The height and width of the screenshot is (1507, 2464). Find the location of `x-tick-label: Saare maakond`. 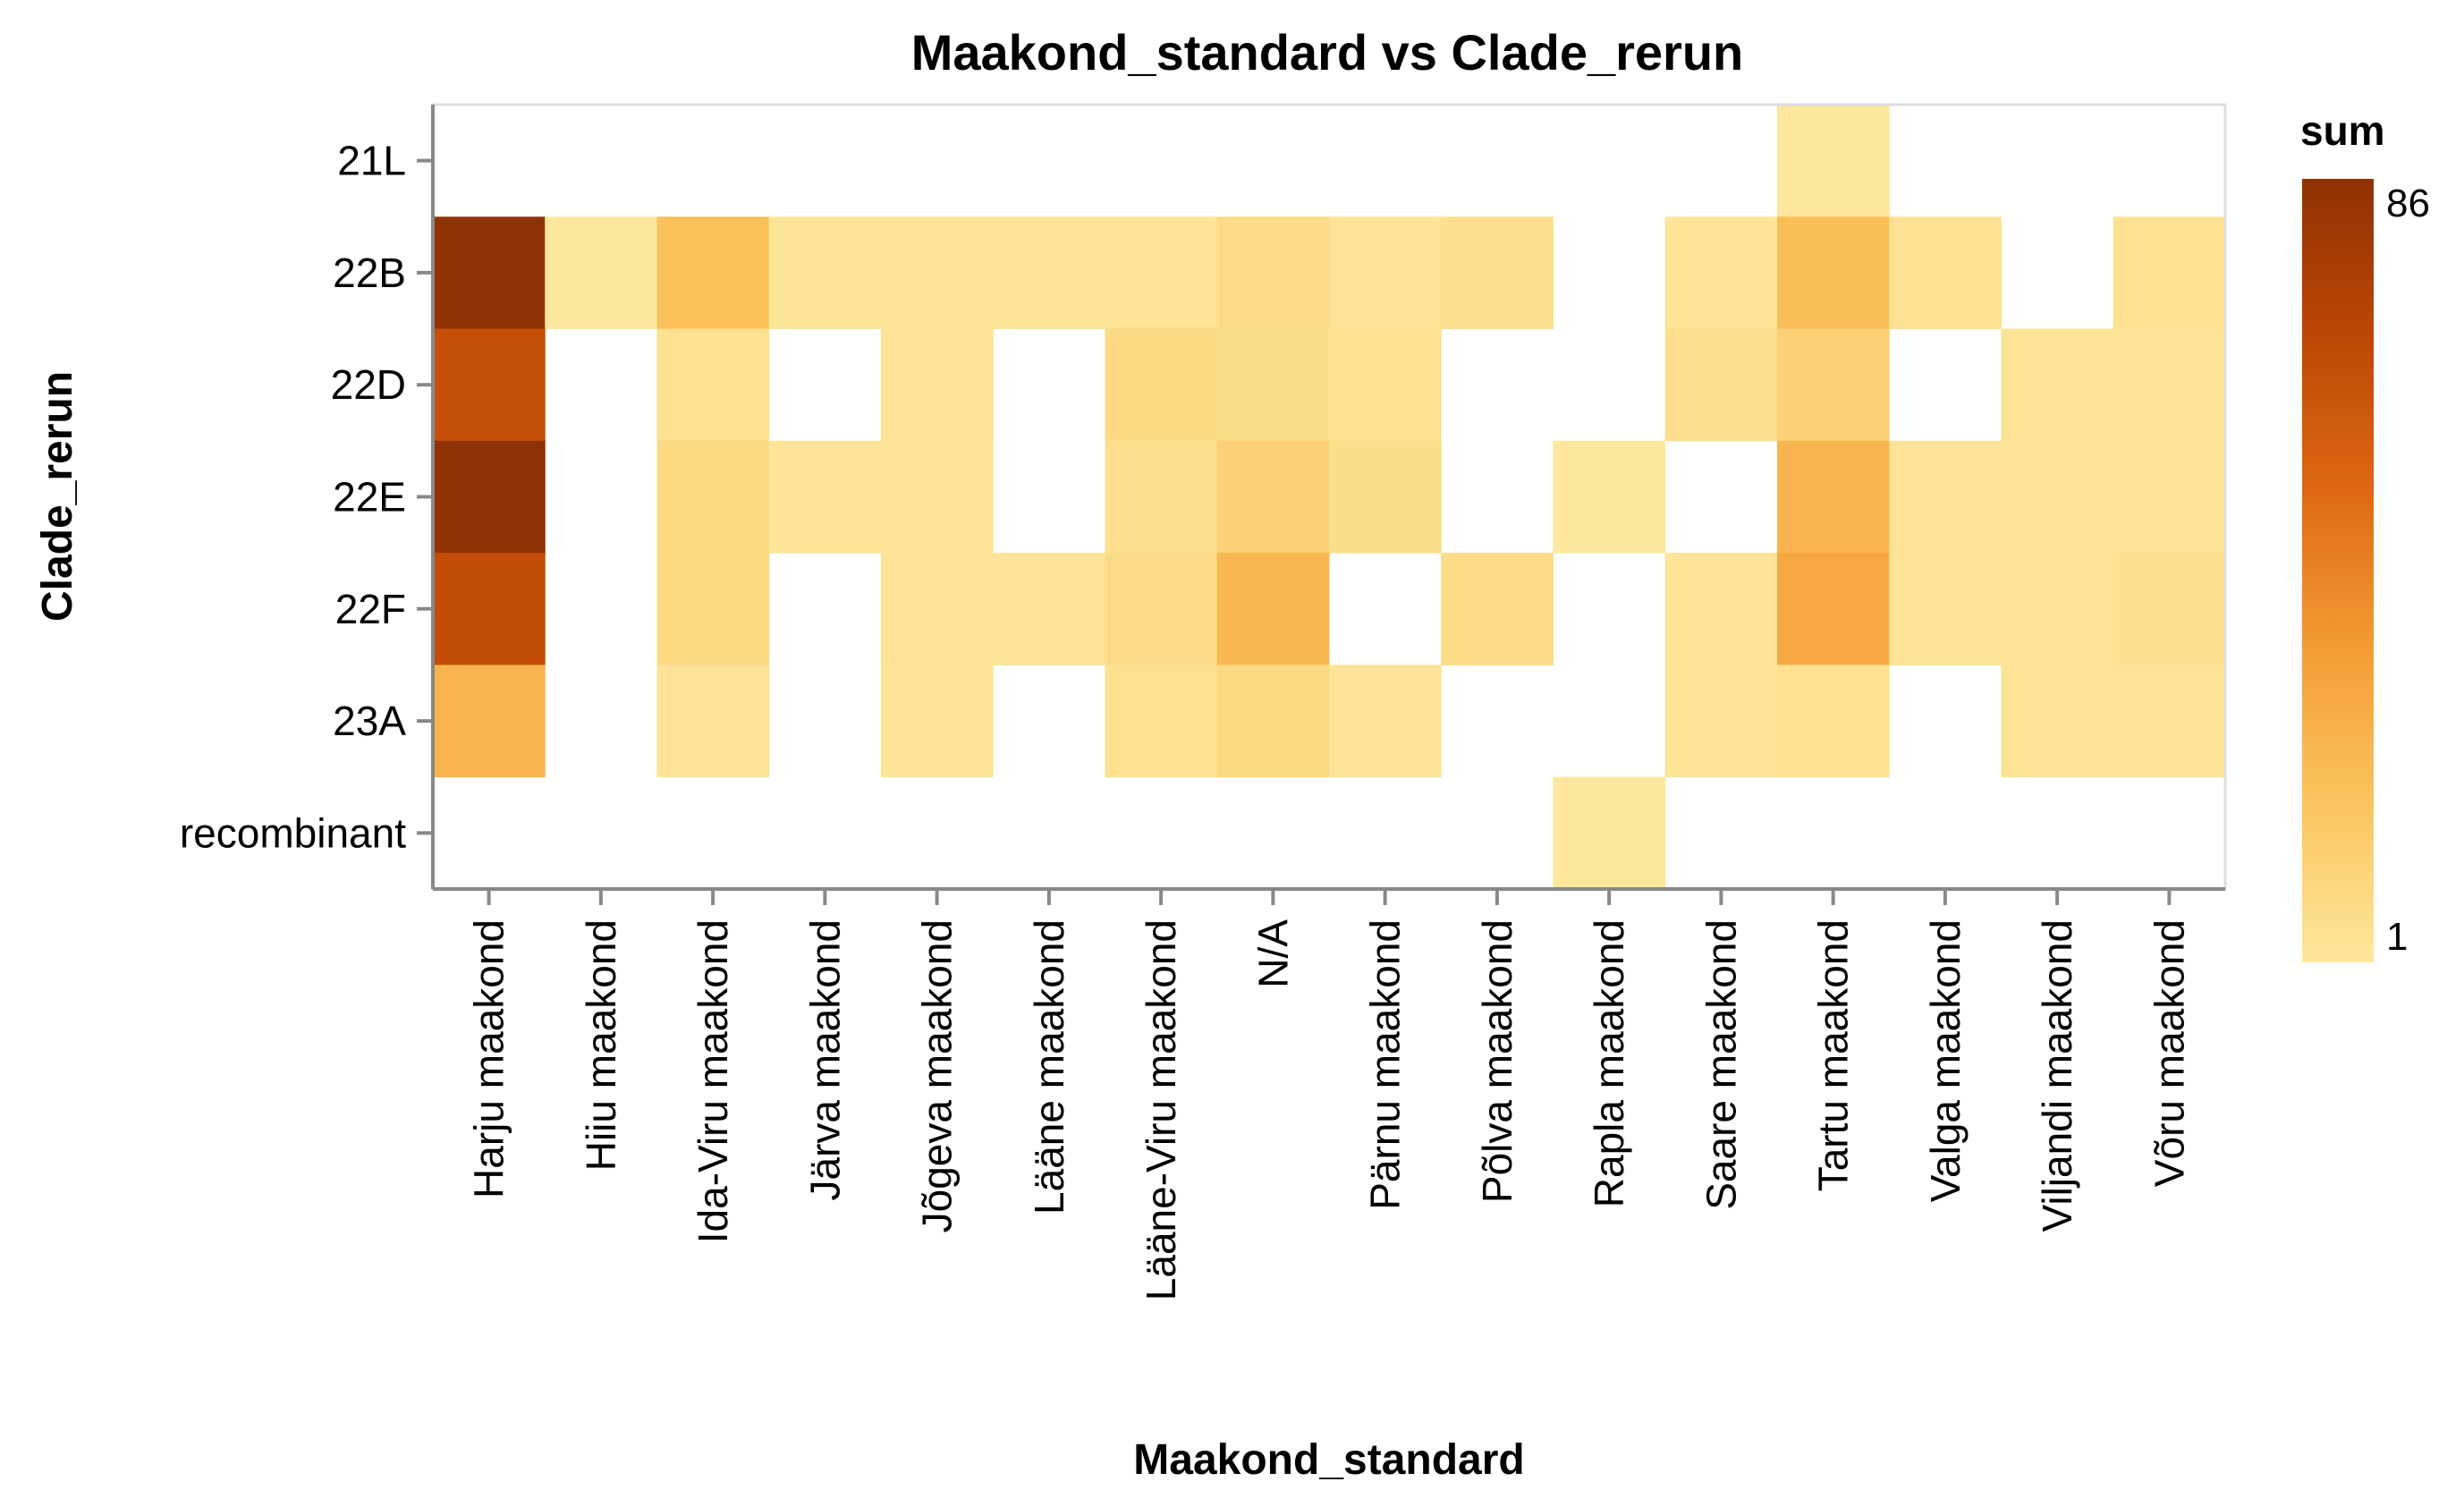

x-tick-label: Saare maakond is located at coordinates (1721, 1064).